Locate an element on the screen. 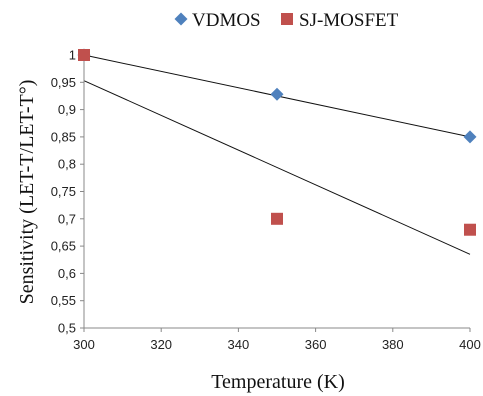 The width and height of the screenshot is (483, 396). legend-label-vdmos: VDMOS is located at coordinates (226, 20).